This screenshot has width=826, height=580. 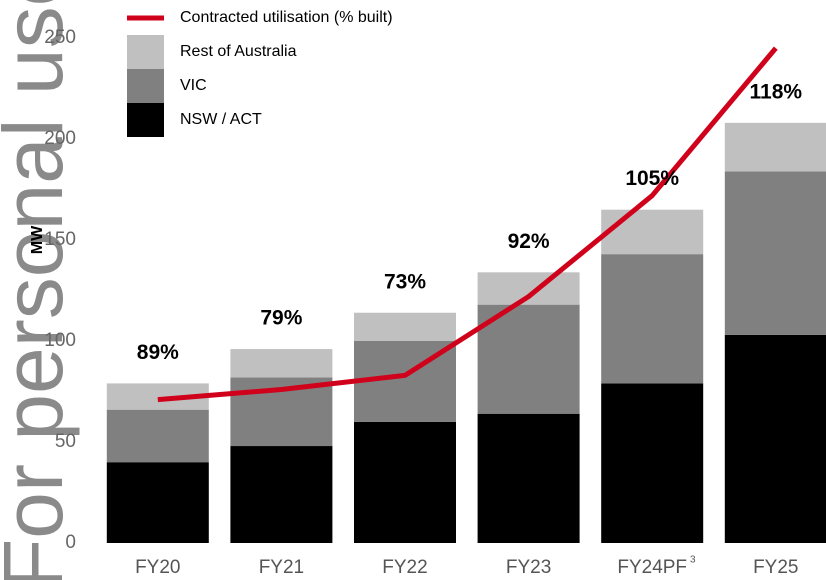 I want to click on category-note: 3, so click(x=693, y=560).